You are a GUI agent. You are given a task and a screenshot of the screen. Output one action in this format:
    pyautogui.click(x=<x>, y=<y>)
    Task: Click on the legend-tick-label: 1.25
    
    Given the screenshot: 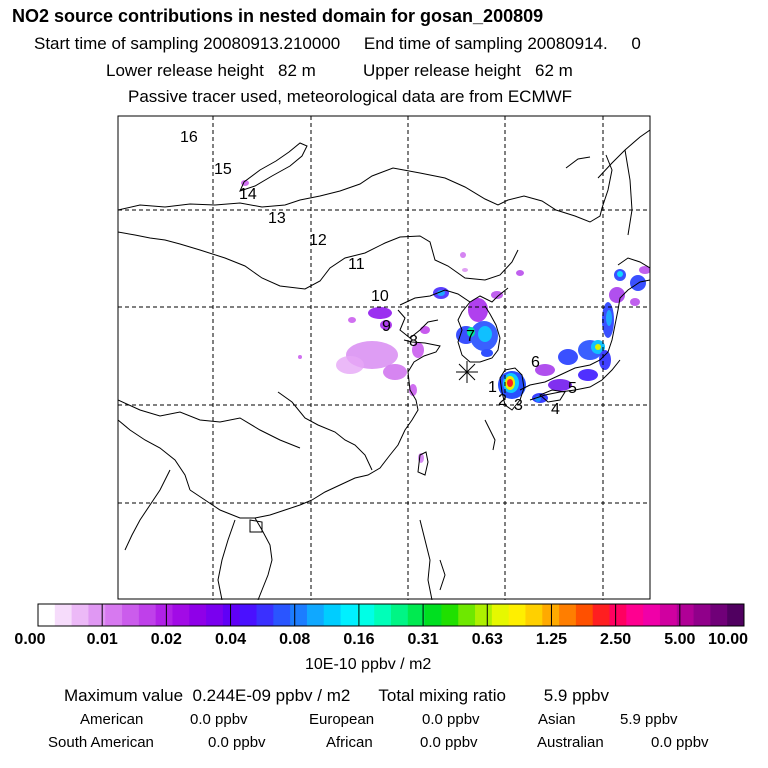 What is the action you would take?
    pyautogui.click(x=551, y=639)
    